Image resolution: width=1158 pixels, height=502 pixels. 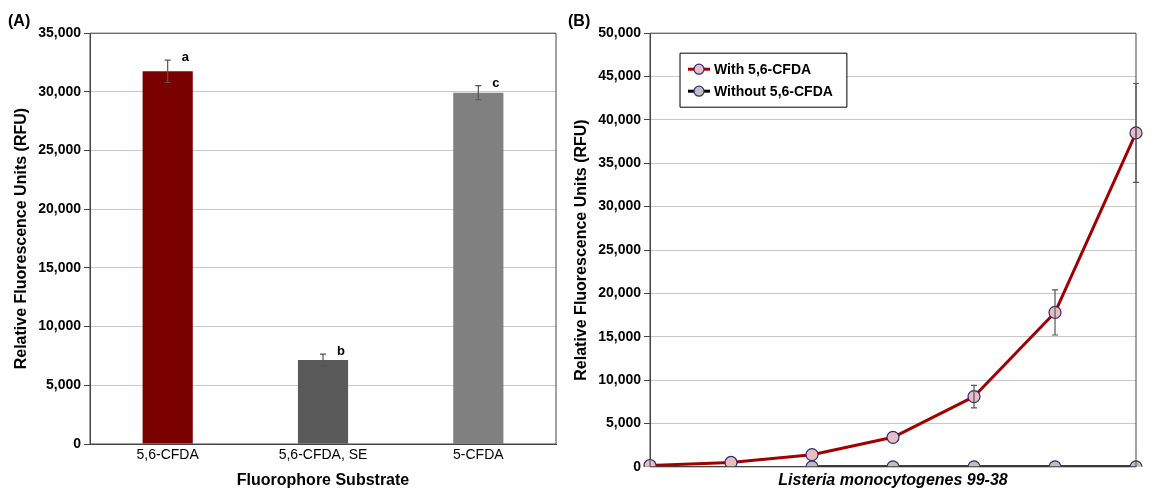 I want to click on chart-title: (A), so click(x=19, y=21).